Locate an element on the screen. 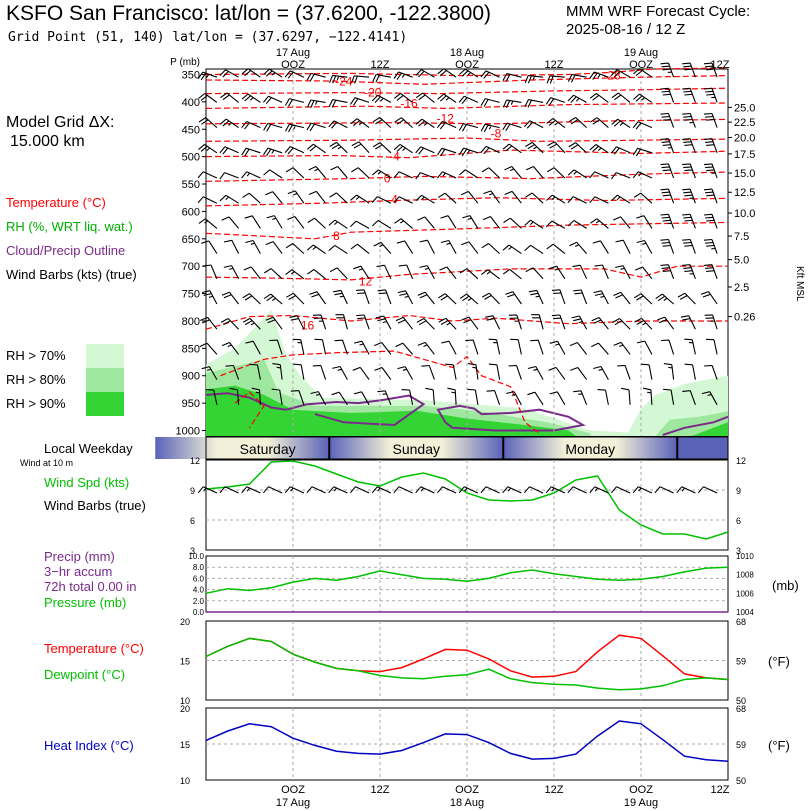  temp-ytick-left: 20 is located at coordinates (185, 622).